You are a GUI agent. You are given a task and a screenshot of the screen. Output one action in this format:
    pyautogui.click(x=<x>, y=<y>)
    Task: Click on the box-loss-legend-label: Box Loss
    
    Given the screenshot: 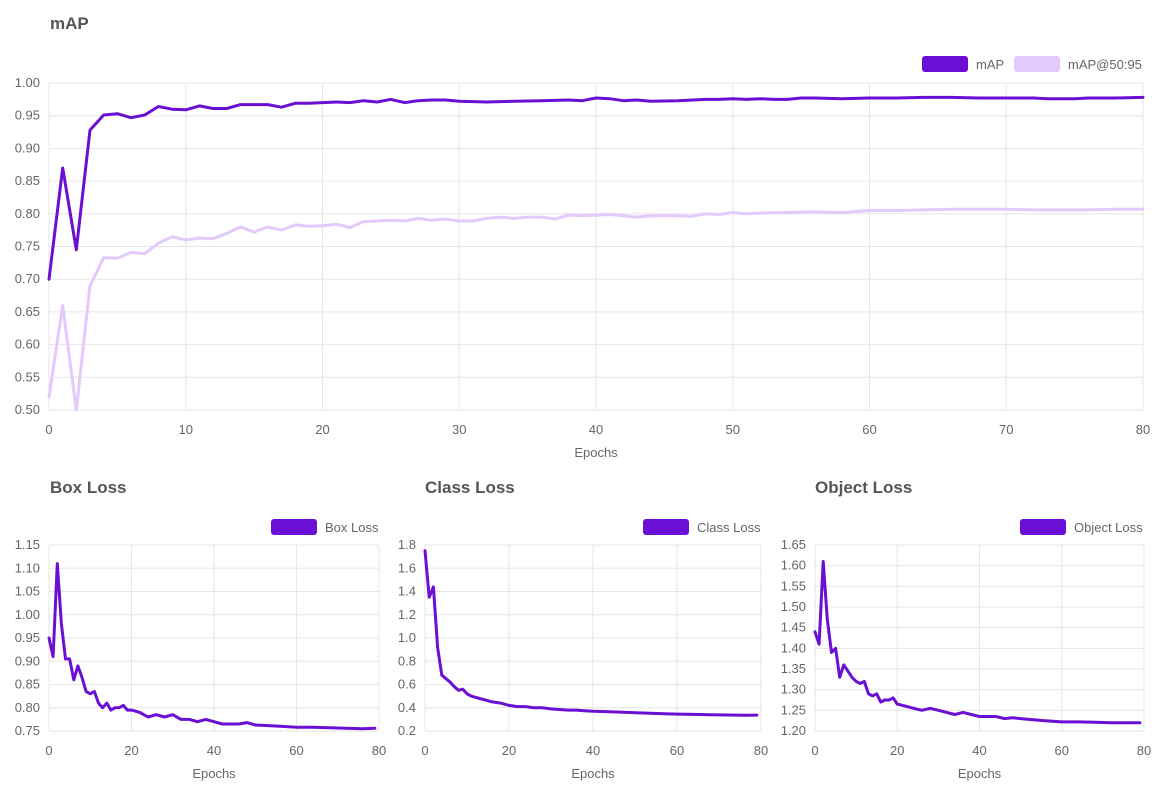 What is the action you would take?
    pyautogui.click(x=352, y=527)
    